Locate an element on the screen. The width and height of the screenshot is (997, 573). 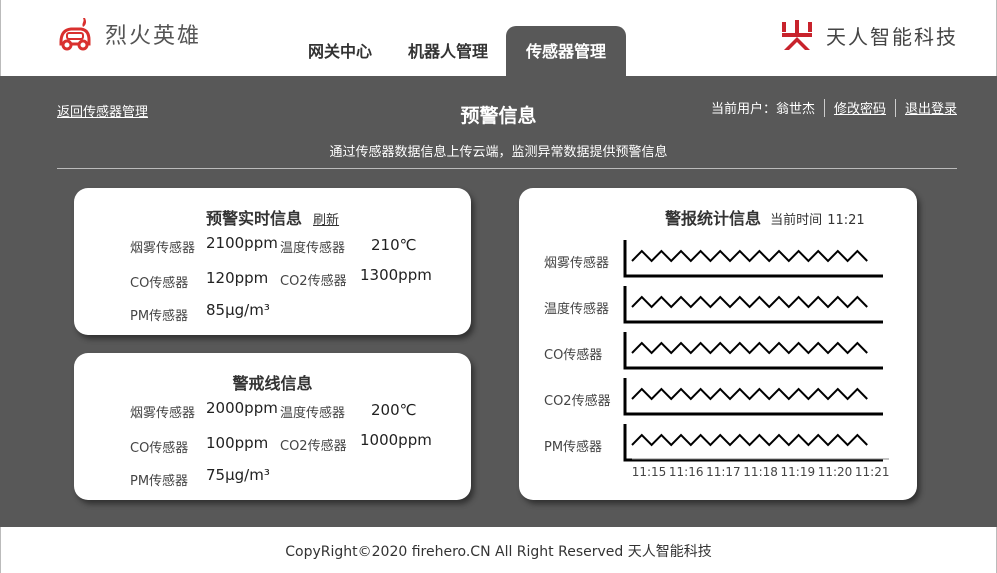
alarm-stats-title: 警报统计信息 is located at coordinates (713, 218).